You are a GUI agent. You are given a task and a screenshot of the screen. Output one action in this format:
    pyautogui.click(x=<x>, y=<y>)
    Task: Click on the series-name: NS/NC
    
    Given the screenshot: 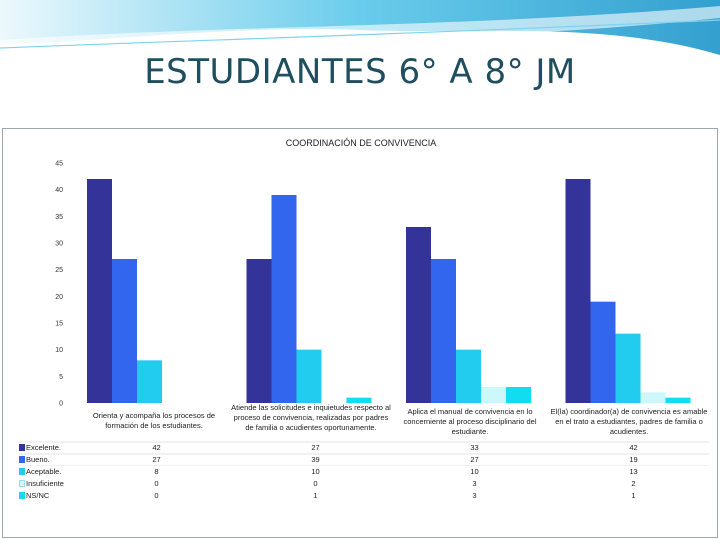 What is the action you would take?
    pyautogui.click(x=38, y=495)
    